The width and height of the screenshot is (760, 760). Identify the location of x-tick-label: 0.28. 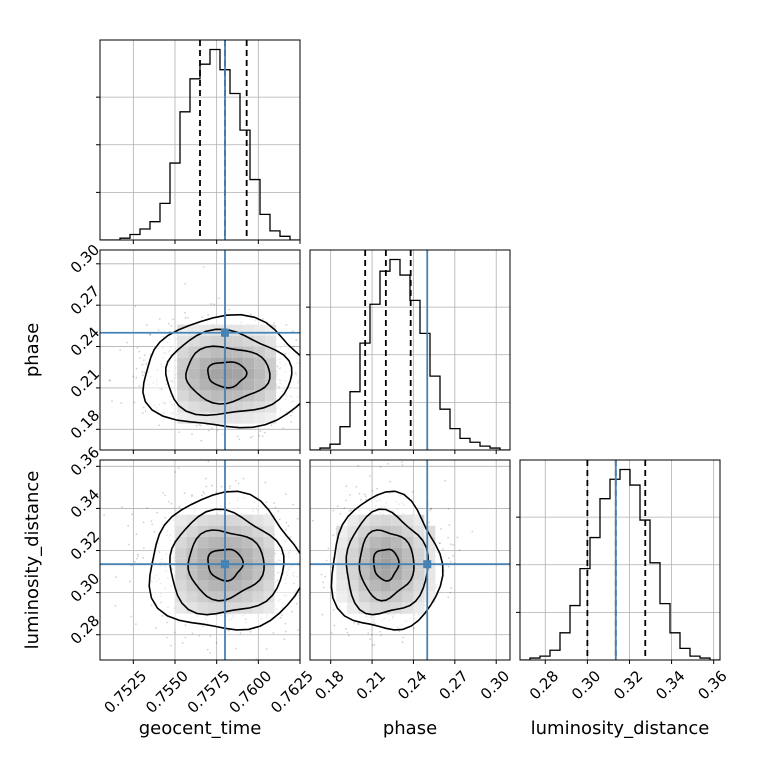
(544, 685).